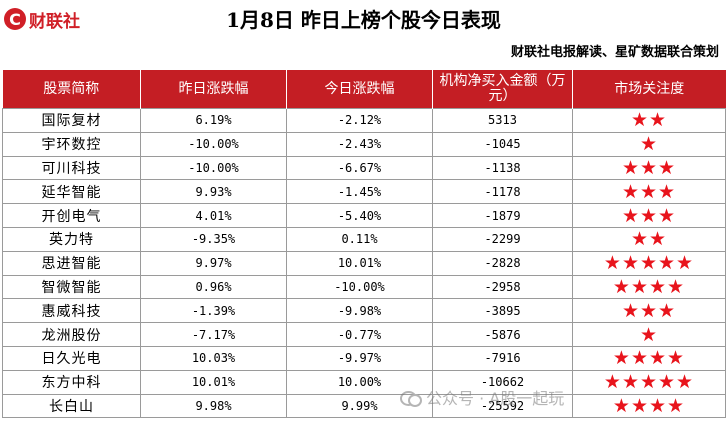 The width and height of the screenshot is (727, 435). Describe the element at coordinates (502, 89) in the screenshot. I see `col-header-net-buy: 机构净买入金额（万元）` at that location.